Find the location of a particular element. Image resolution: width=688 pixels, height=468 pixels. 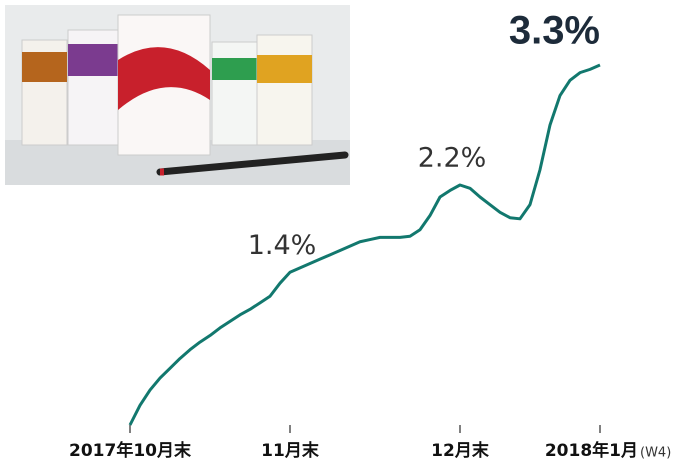

data-label: 2.2% is located at coordinates (452, 158).